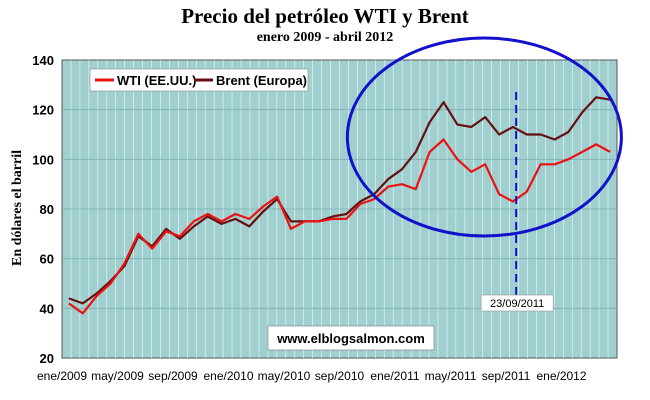 This screenshot has height=400, width=650. I want to click on chart-subtitle: enero 2009 - abril 2012, so click(325, 37).